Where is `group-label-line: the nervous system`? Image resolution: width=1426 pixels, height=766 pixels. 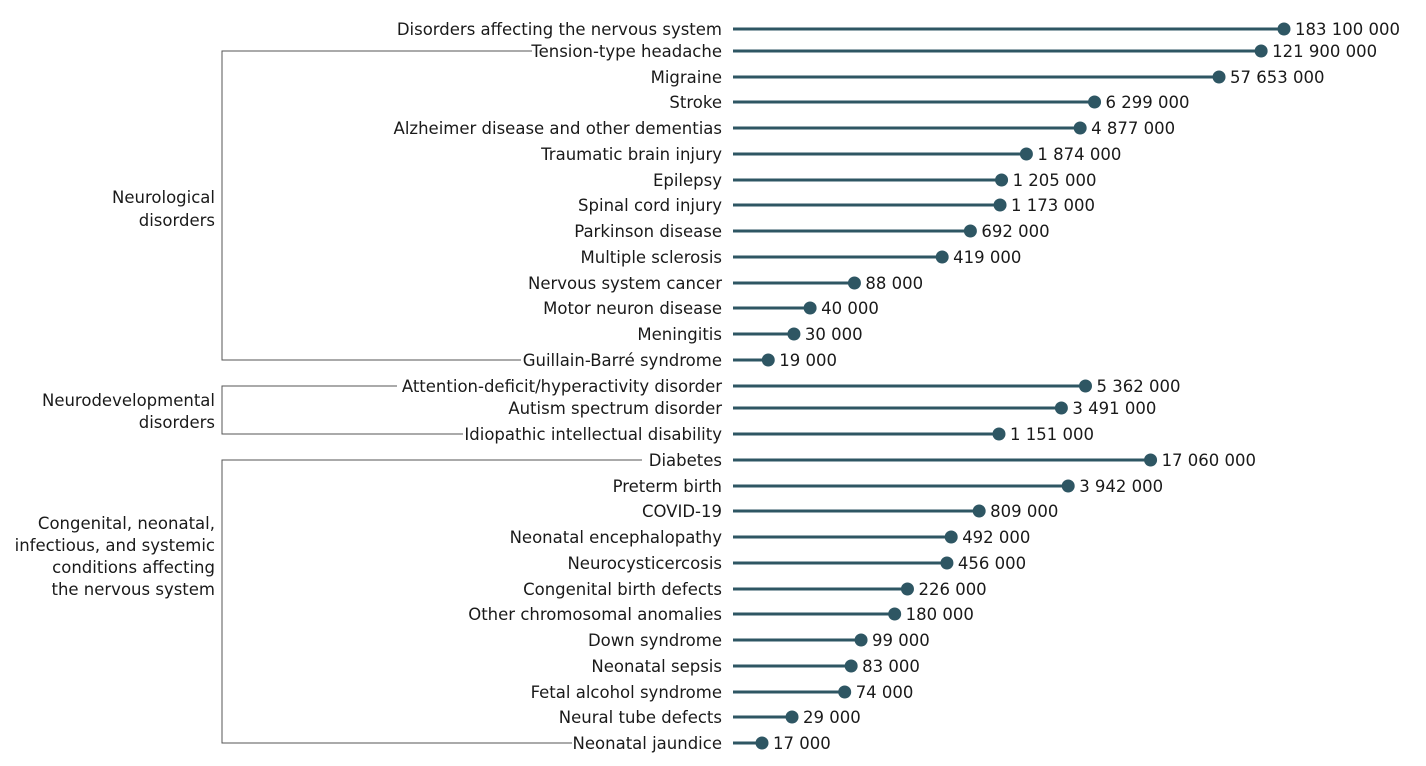 group-label-line: the nervous system is located at coordinates (133, 589).